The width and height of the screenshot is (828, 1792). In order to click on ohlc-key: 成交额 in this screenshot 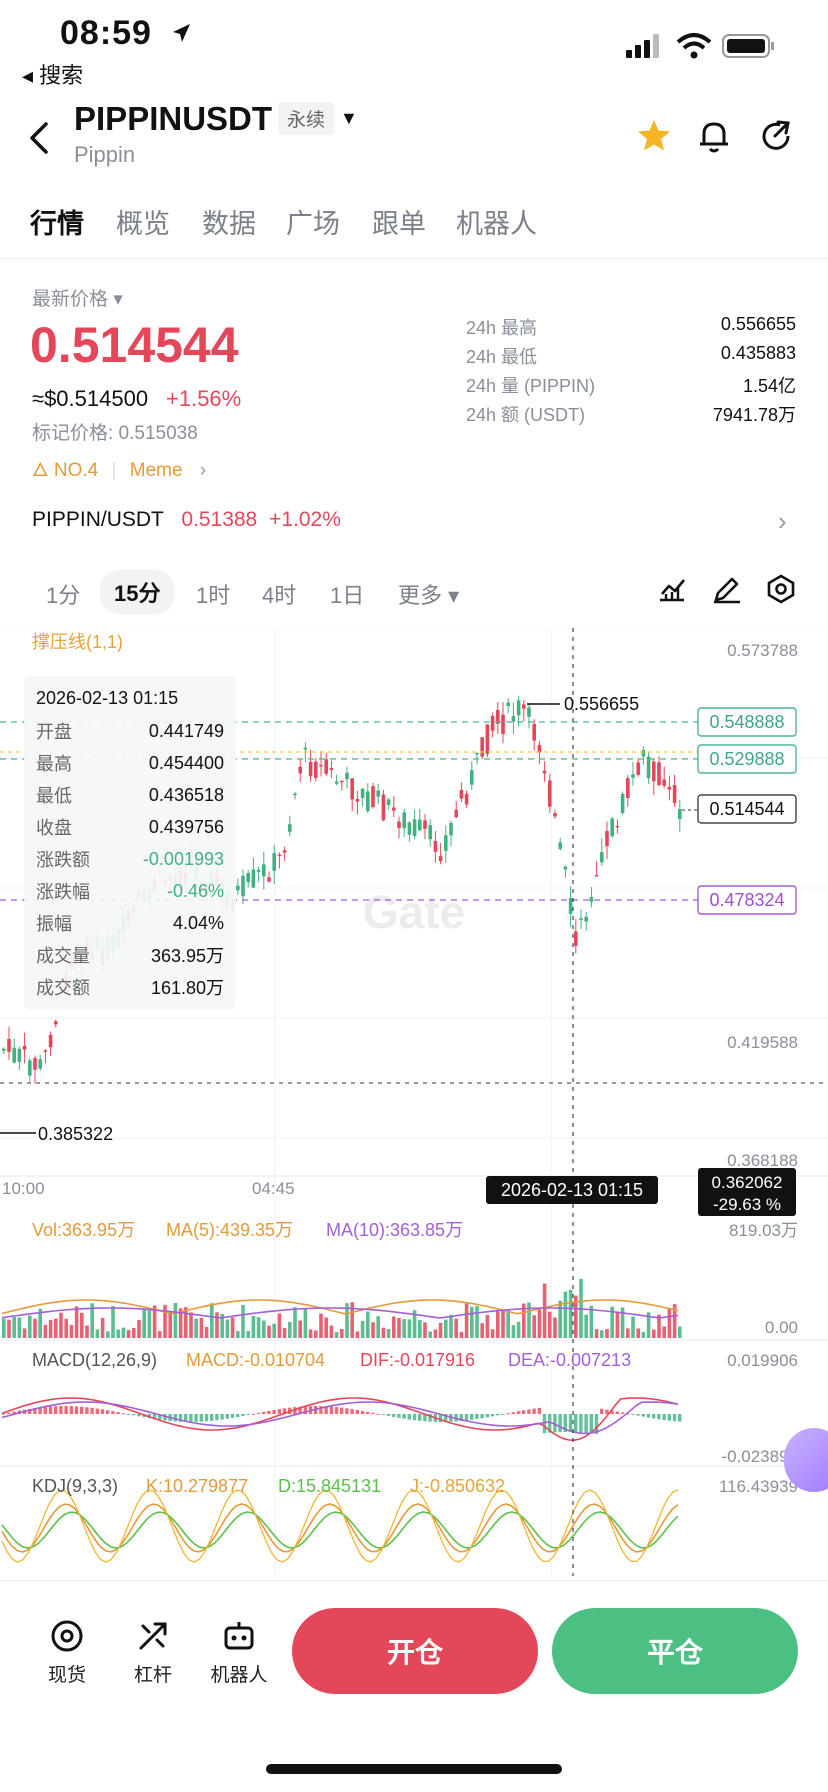, I will do `click(63, 988)`.